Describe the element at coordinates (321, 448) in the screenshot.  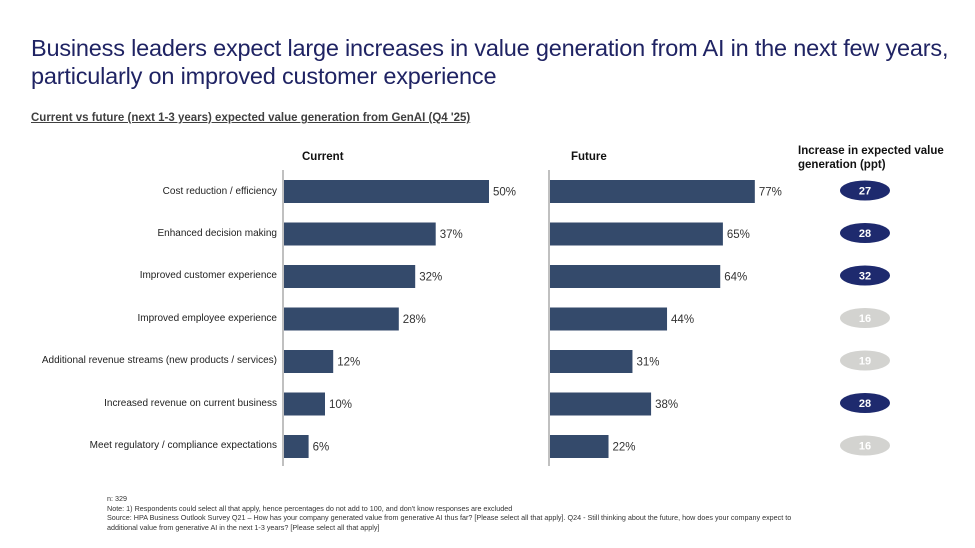
I see `value-label-current: 6%` at that location.